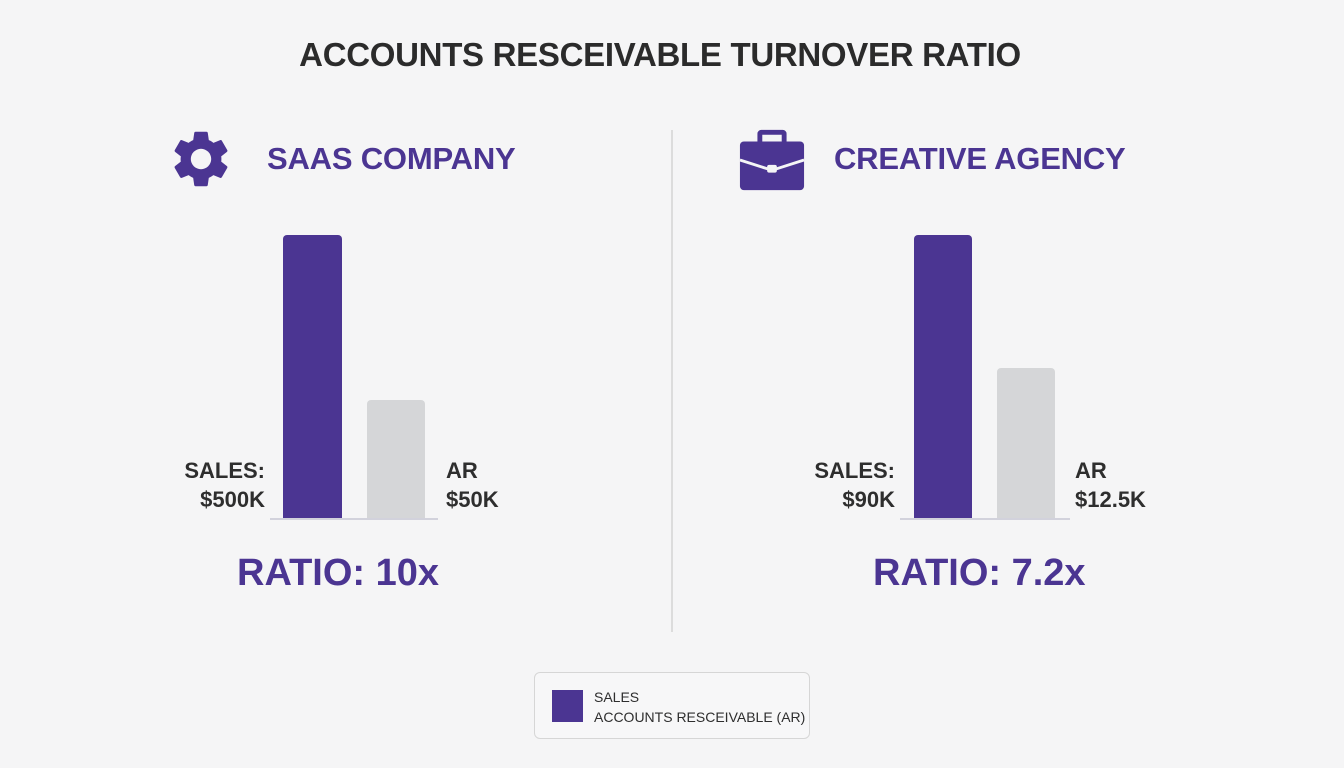  Describe the element at coordinates (338, 573) in the screenshot. I see `ratio-value: RATIO: 10x` at that location.